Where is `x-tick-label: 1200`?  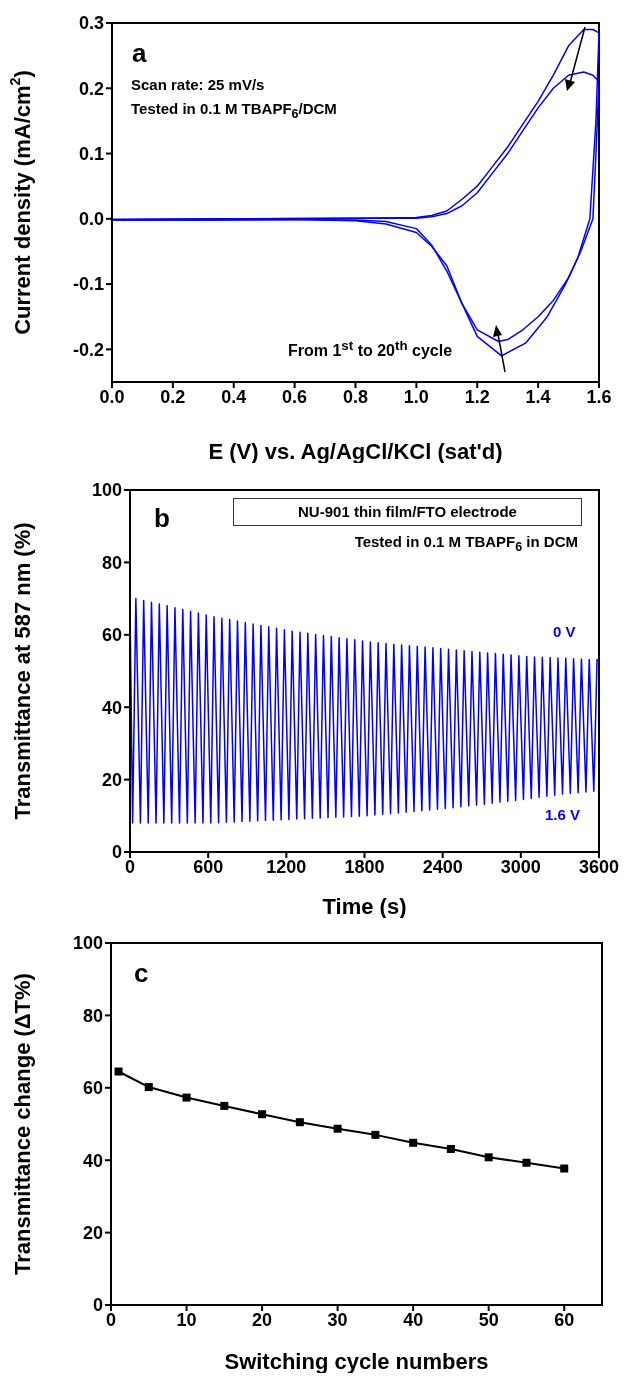 x-tick-label: 1200 is located at coordinates (286, 866).